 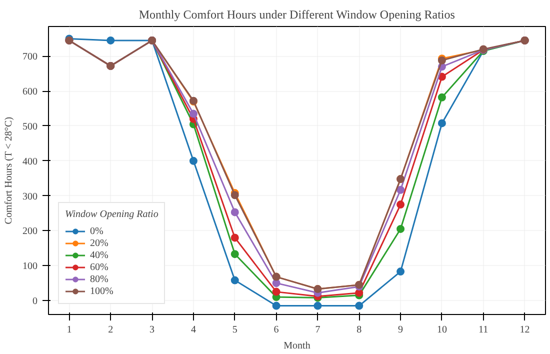 I want to click on legend-label: 100%, so click(x=102, y=291).